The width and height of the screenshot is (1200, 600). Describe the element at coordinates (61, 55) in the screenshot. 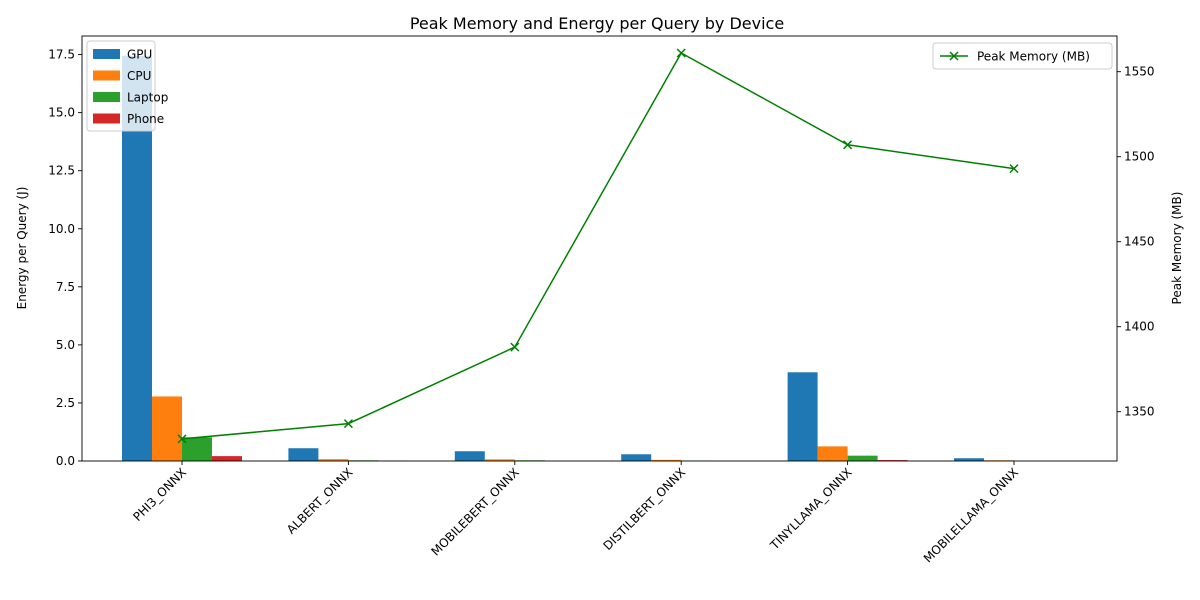

I see `y-tick-label-8: 17.5` at that location.